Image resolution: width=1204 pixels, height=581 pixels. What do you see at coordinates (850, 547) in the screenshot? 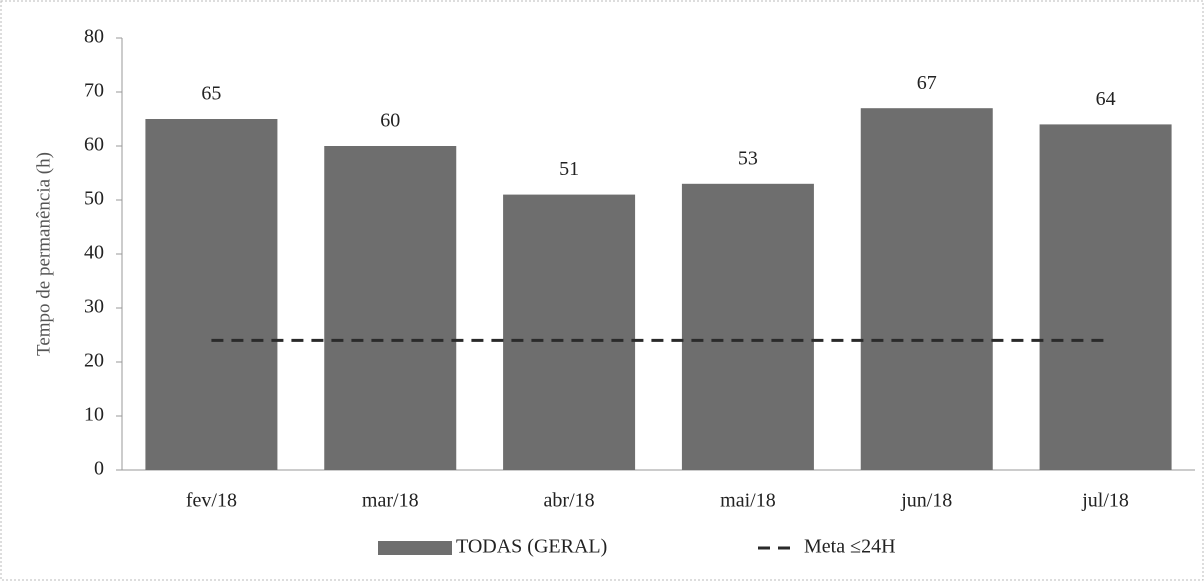
I see `legend-label: Meta ≤24H` at bounding box center [850, 547].